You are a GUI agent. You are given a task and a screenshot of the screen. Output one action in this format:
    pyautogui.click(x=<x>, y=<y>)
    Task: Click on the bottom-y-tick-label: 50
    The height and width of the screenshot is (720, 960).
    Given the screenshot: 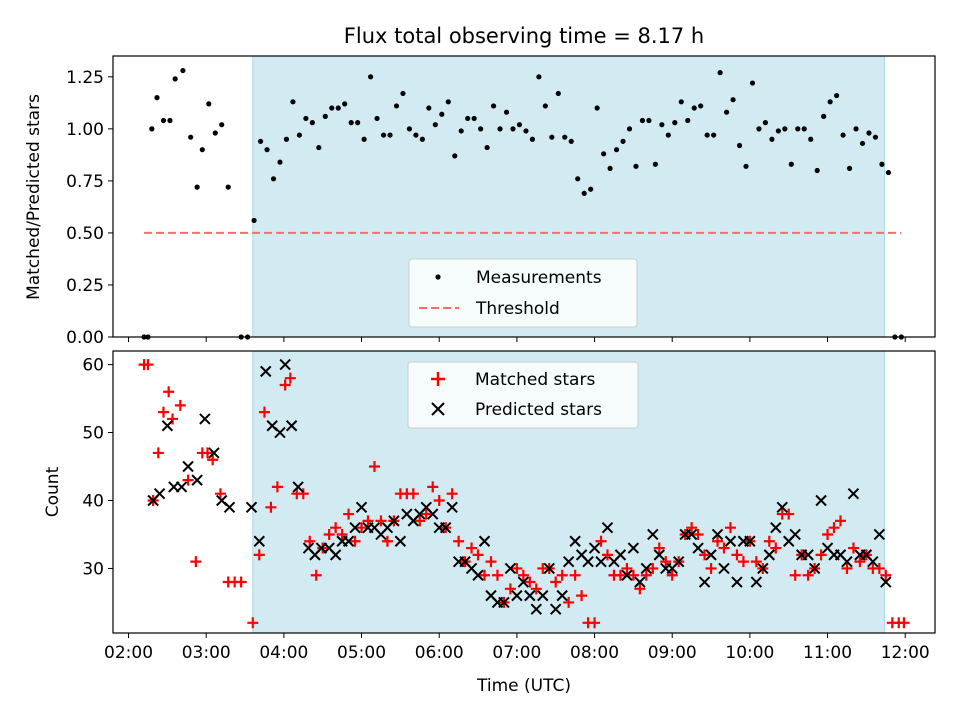 What is the action you would take?
    pyautogui.click(x=93, y=434)
    